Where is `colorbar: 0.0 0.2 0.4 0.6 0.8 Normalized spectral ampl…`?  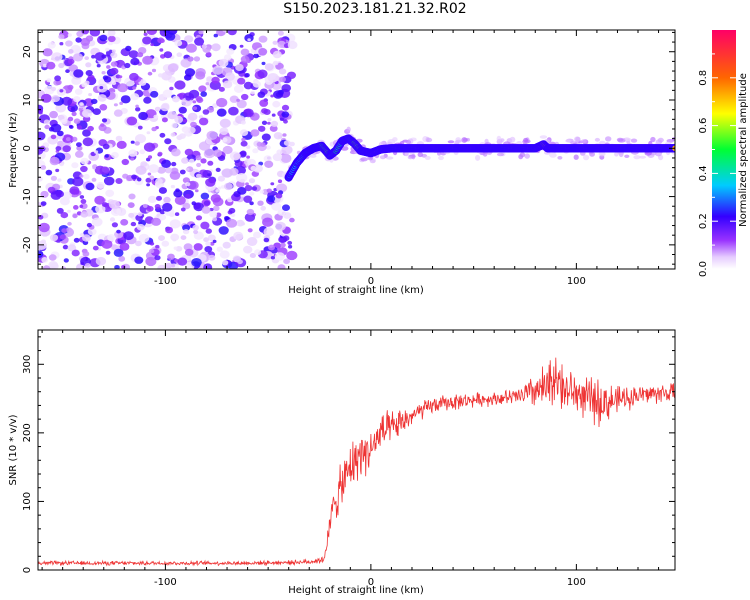
colorbar: 0.0 0.2 0.4 0.6 0.8 Normalized spectral ampl… is located at coordinates (723, 153).